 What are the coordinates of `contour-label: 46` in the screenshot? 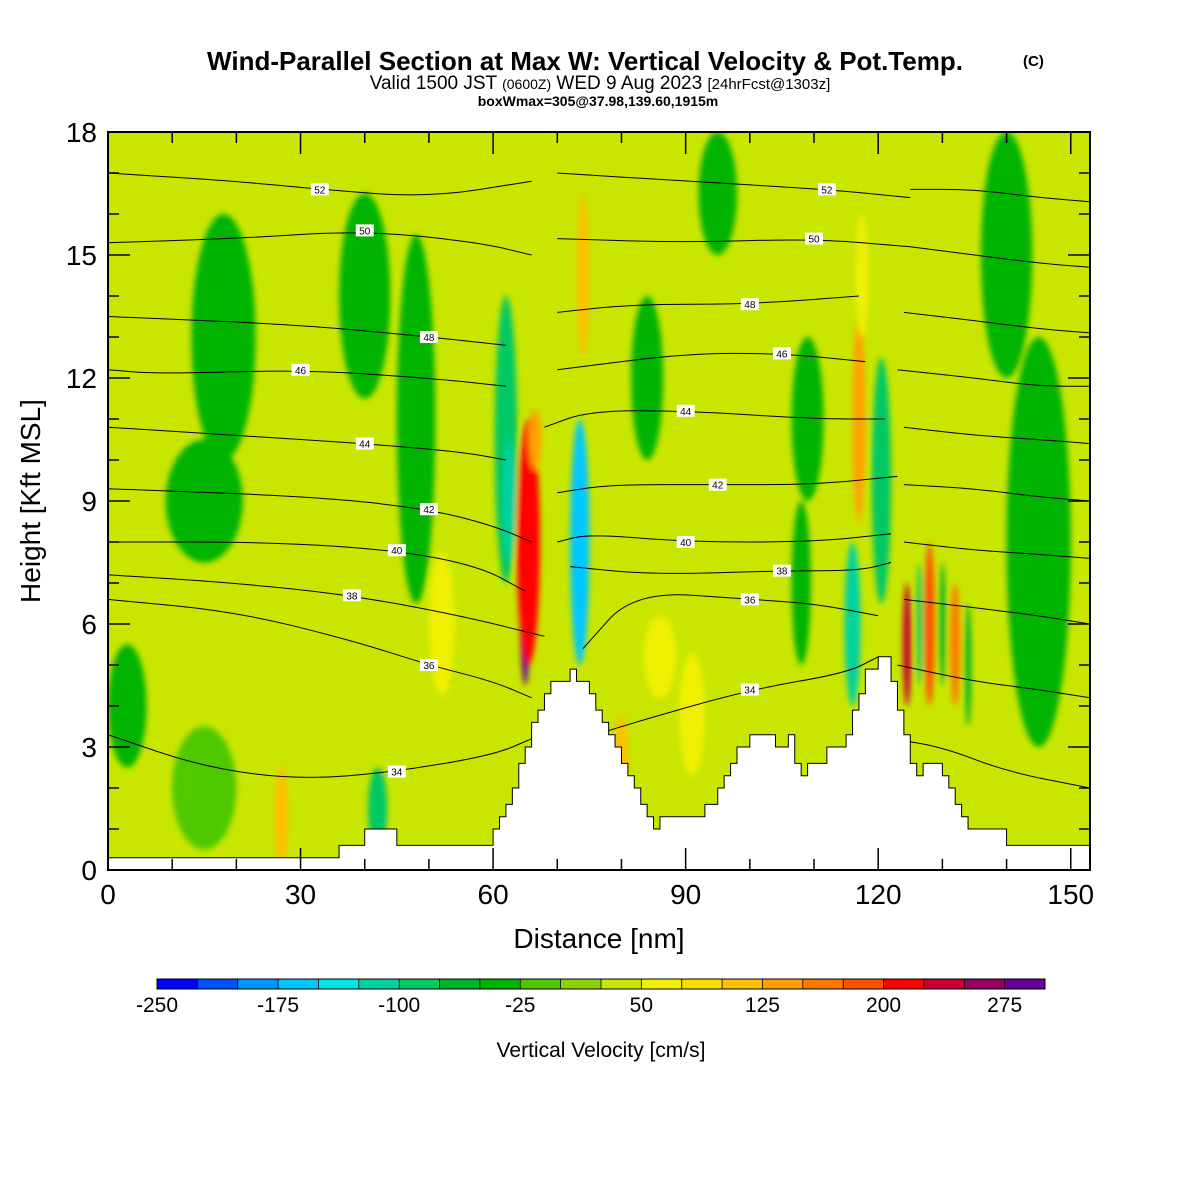 It's located at (301, 371).